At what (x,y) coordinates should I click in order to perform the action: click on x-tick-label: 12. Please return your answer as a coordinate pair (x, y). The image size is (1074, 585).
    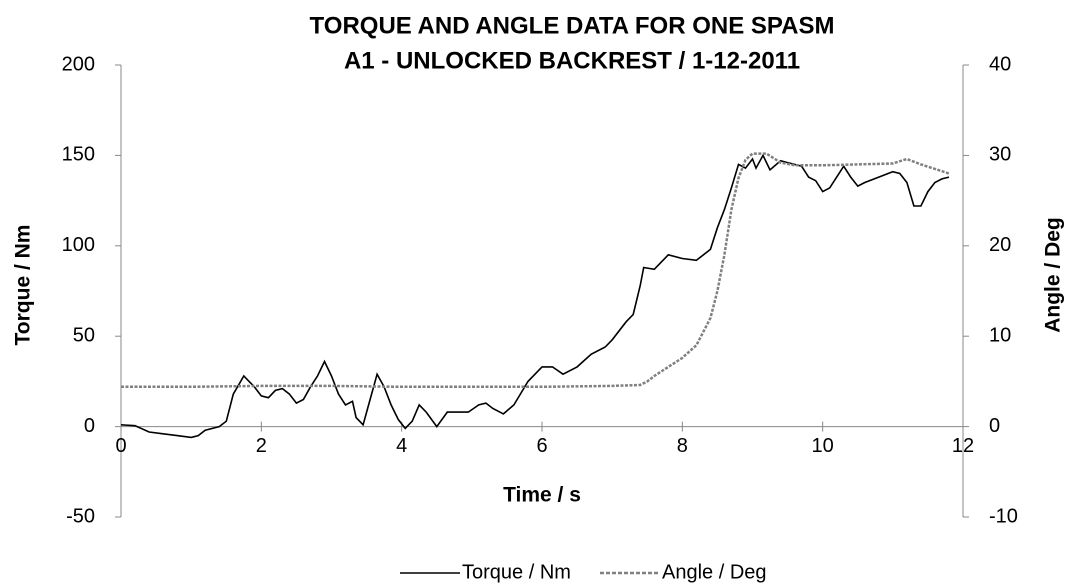
    Looking at the image, I should click on (963, 446).